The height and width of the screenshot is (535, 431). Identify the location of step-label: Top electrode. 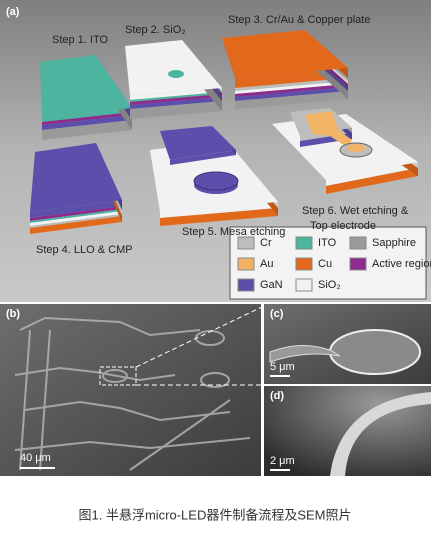
(343, 226).